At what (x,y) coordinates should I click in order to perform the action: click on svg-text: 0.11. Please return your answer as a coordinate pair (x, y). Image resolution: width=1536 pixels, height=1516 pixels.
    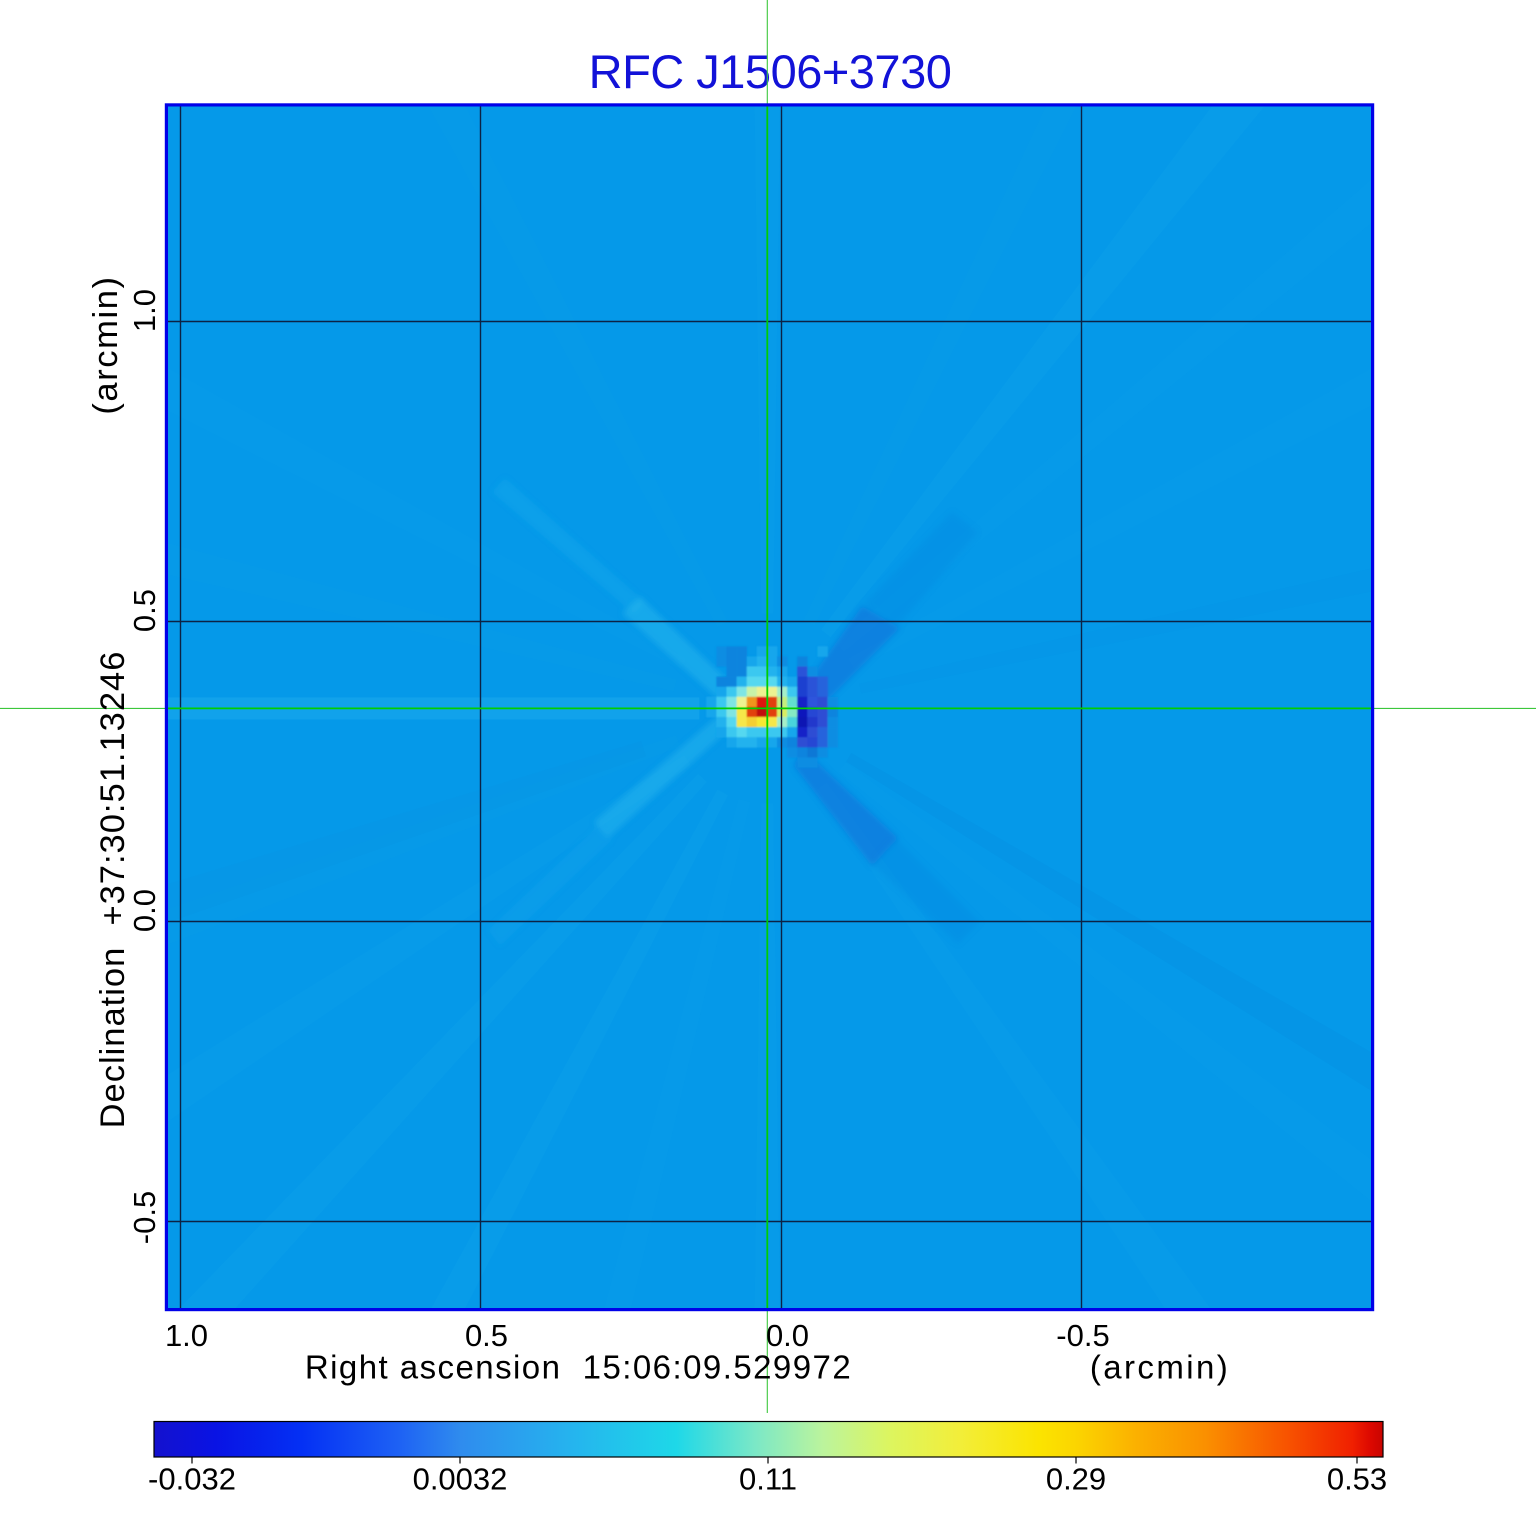
    Looking at the image, I should click on (768, 1479).